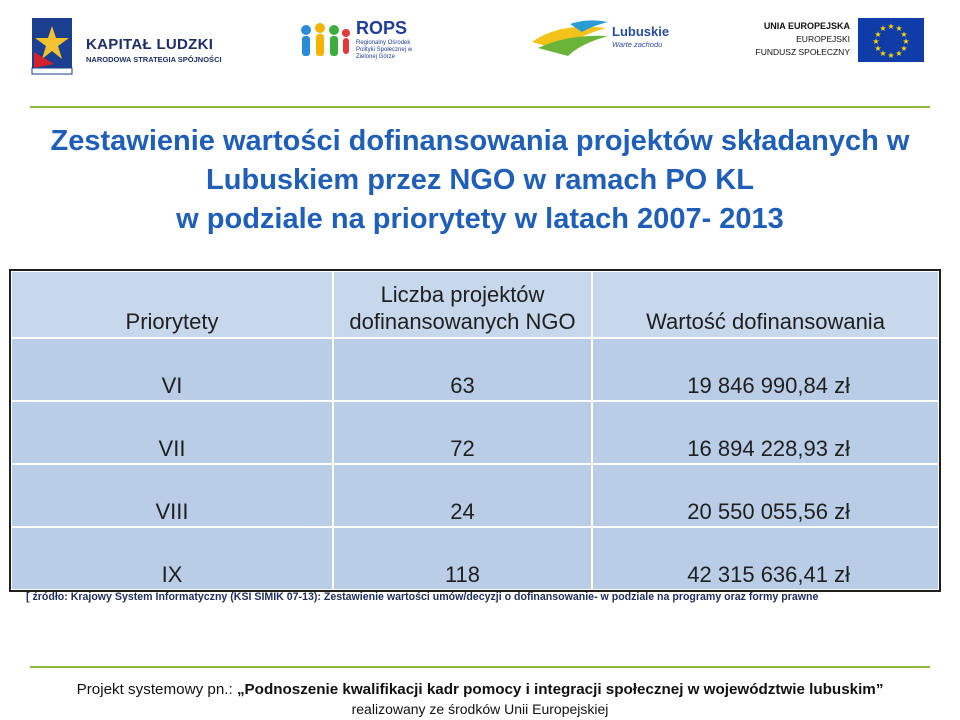 The image size is (960, 720). What do you see at coordinates (480, 709) in the screenshot?
I see `footer-funding-line: realizowany ze środków Unii Europejskiej` at bounding box center [480, 709].